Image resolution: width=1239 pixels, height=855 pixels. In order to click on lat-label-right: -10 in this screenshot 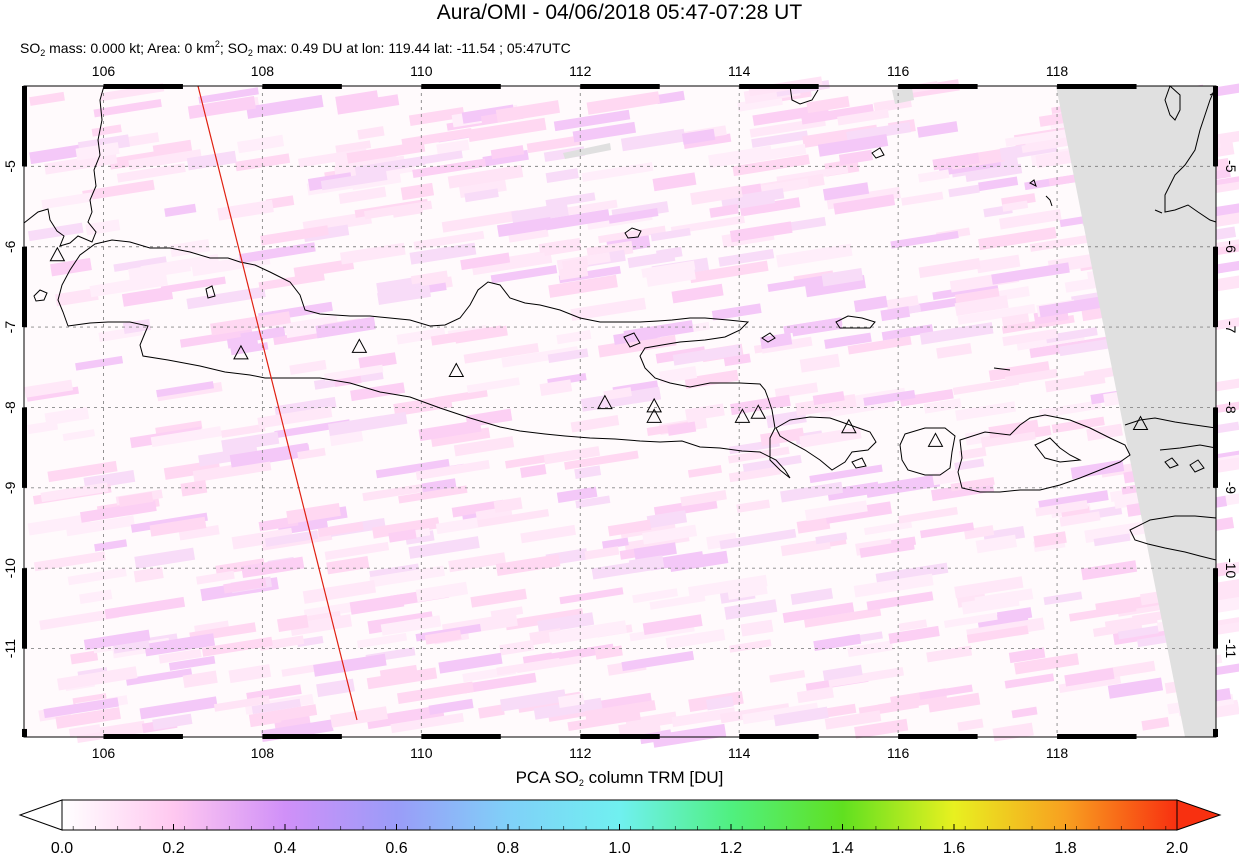, I will do `click(1231, 568)`.